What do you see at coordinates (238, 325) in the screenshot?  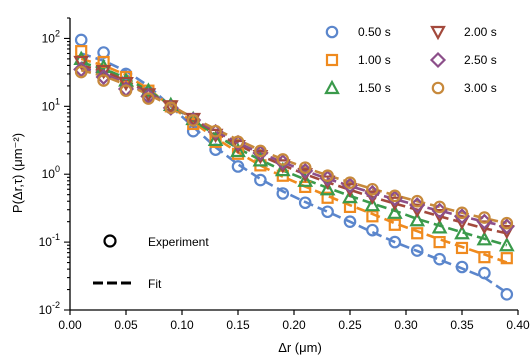 I see `x-tick-label: 0.15` at bounding box center [238, 325].